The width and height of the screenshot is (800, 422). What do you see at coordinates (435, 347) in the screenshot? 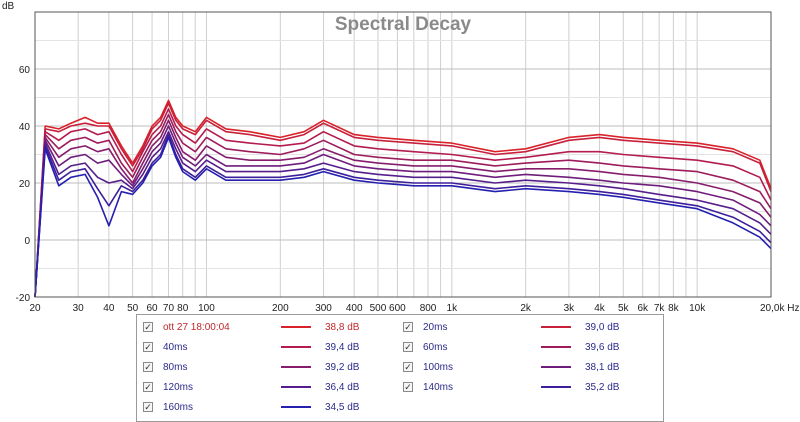
I see `legend-label: 60ms` at bounding box center [435, 347].